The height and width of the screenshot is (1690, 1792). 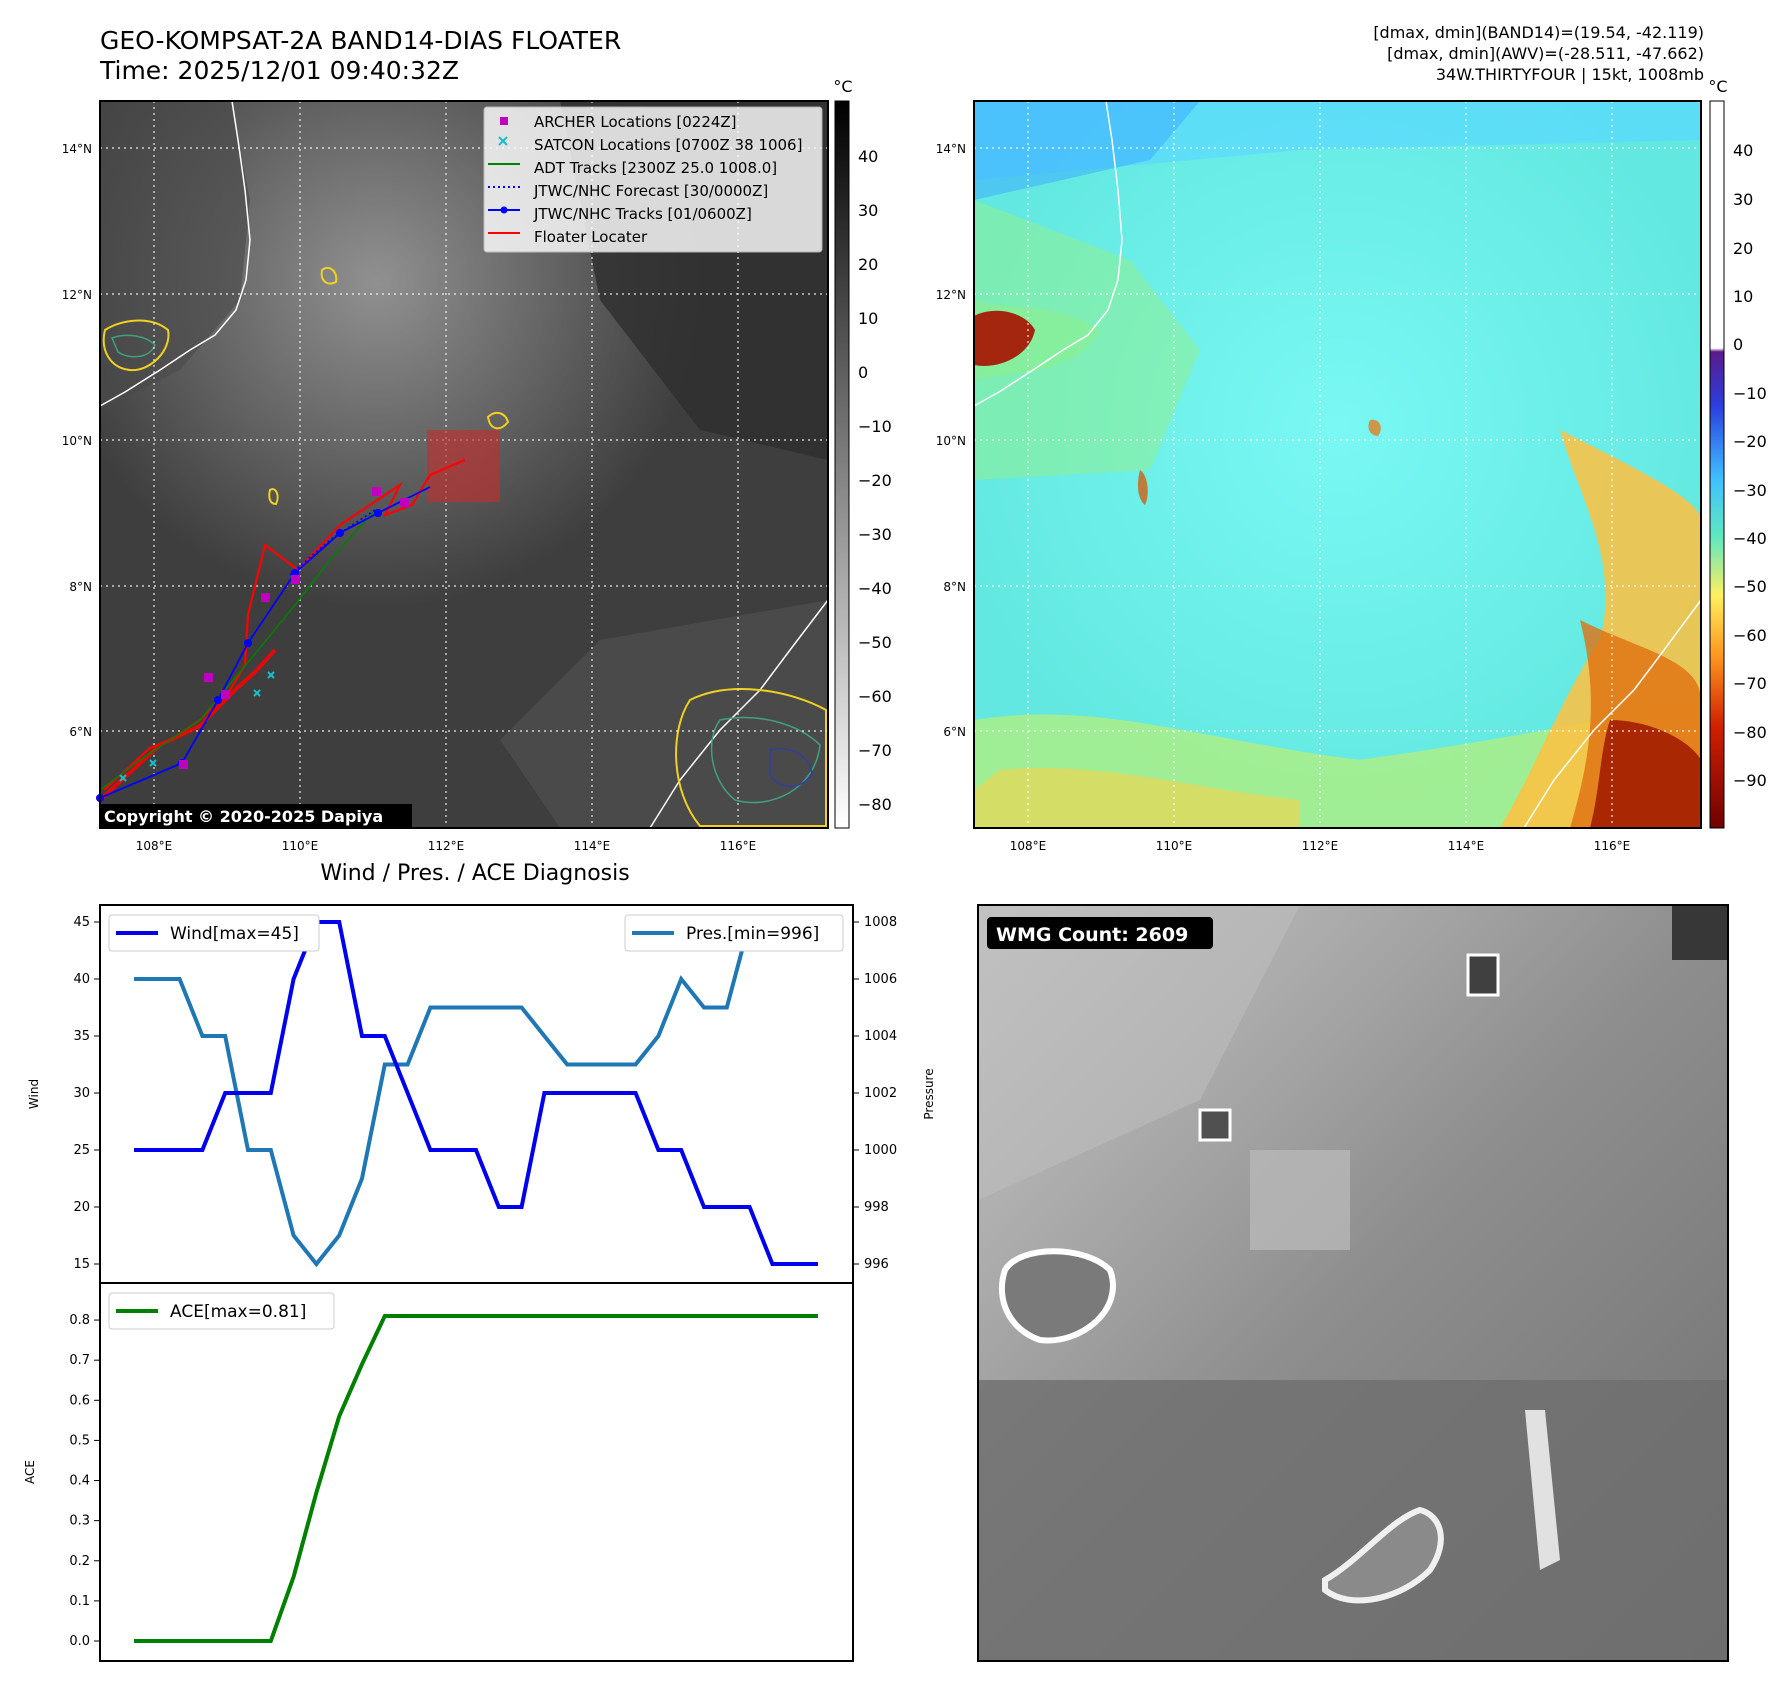 I want to click on left-lon-ticks: 108°E 110°E 112°E 114°E 116°E, so click(x=446, y=846).